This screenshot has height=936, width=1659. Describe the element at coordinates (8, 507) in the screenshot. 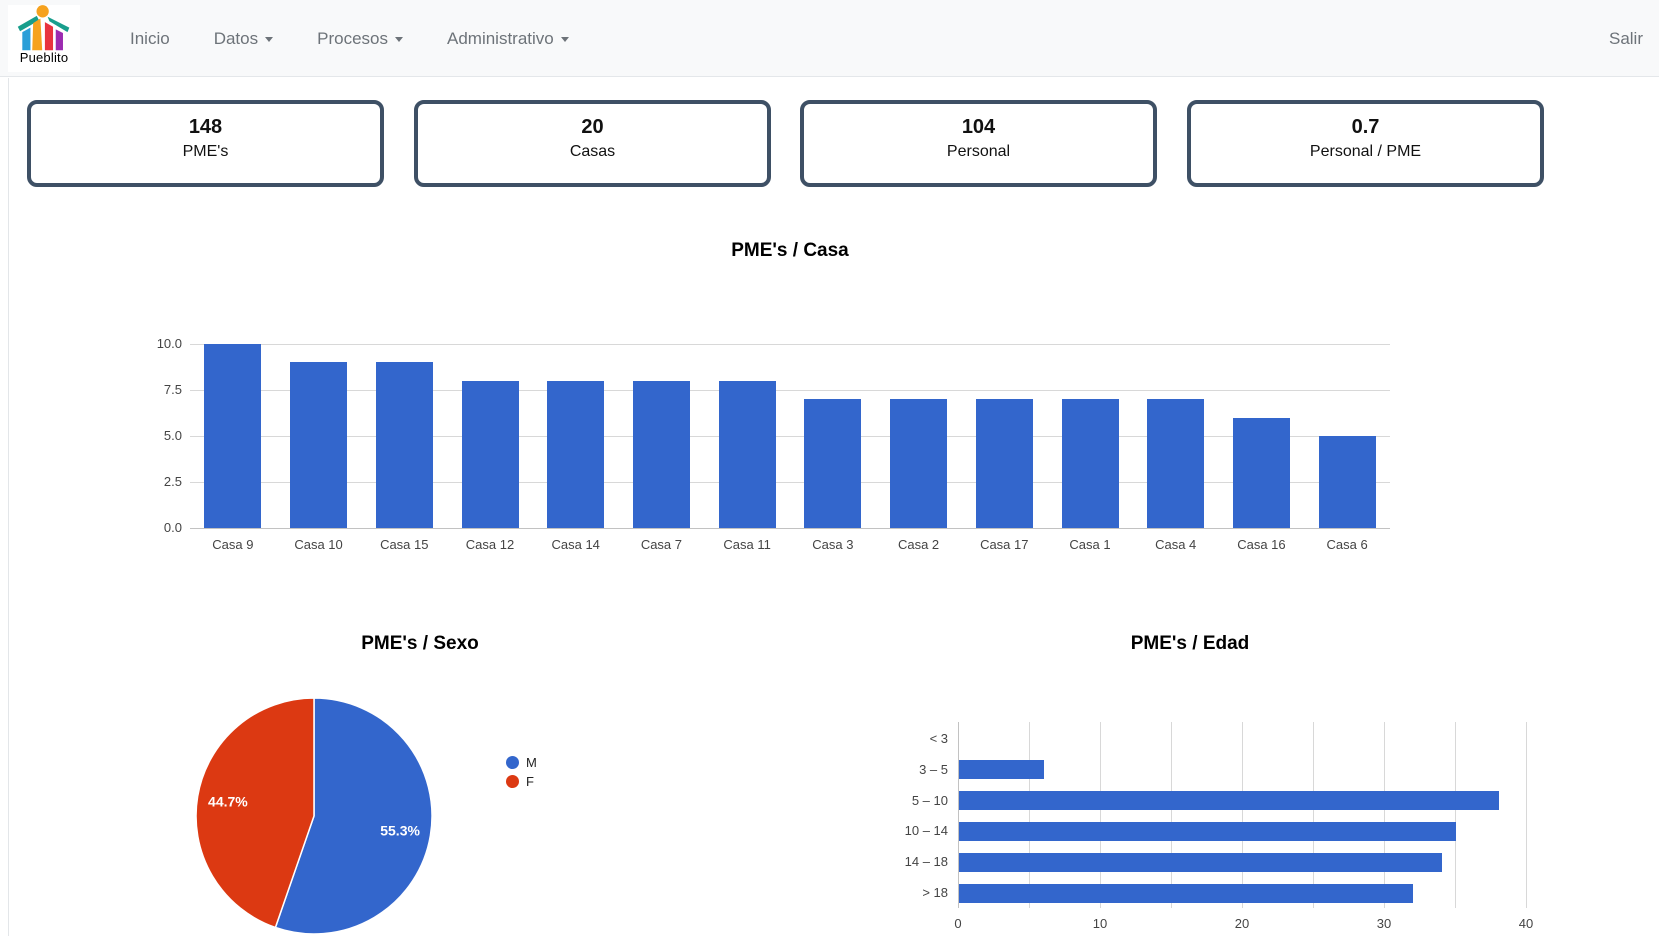

I see `content-left-border` at that location.